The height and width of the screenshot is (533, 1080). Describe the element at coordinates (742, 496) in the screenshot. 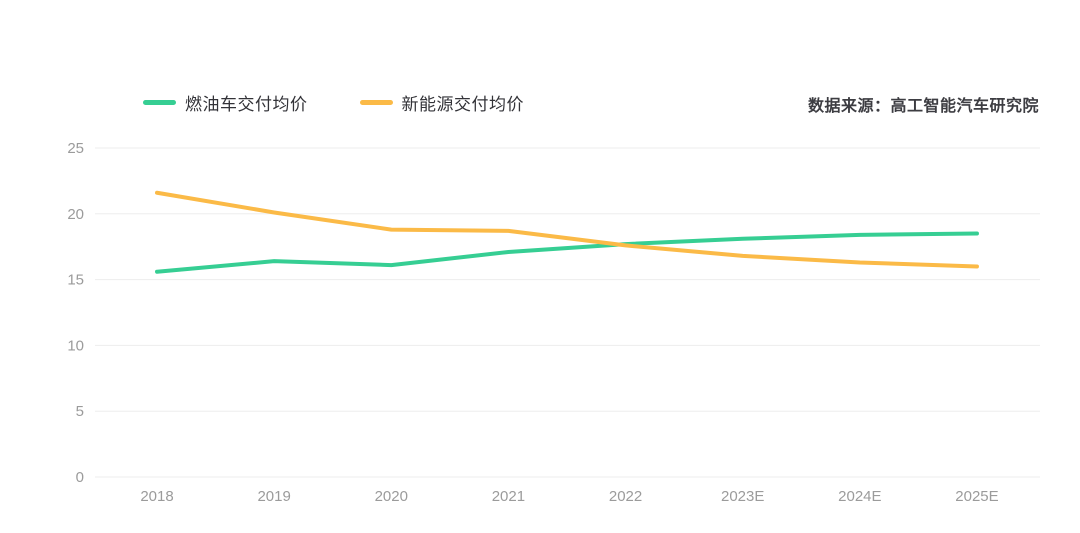

I see `x-tick-label: 2023E` at that location.